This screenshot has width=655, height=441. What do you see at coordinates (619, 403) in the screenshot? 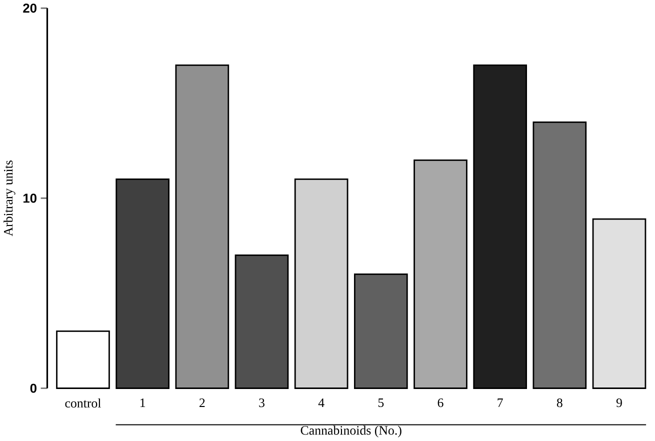
I see `x-tick-label: 9` at bounding box center [619, 403].